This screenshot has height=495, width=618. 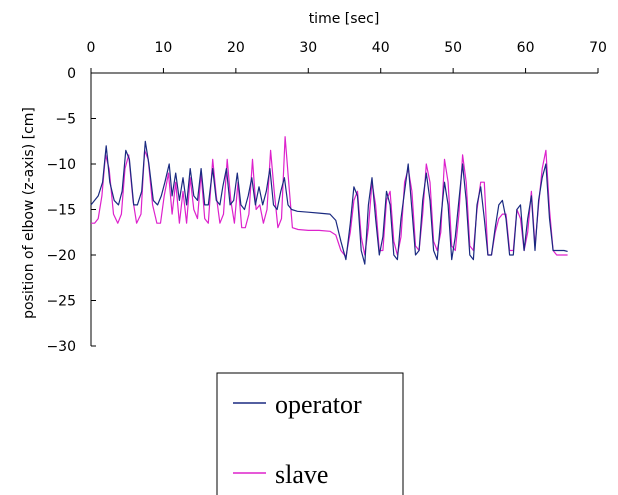 What do you see at coordinates (61, 256) in the screenshot?
I see `y-tick-label: −20` at bounding box center [61, 256].